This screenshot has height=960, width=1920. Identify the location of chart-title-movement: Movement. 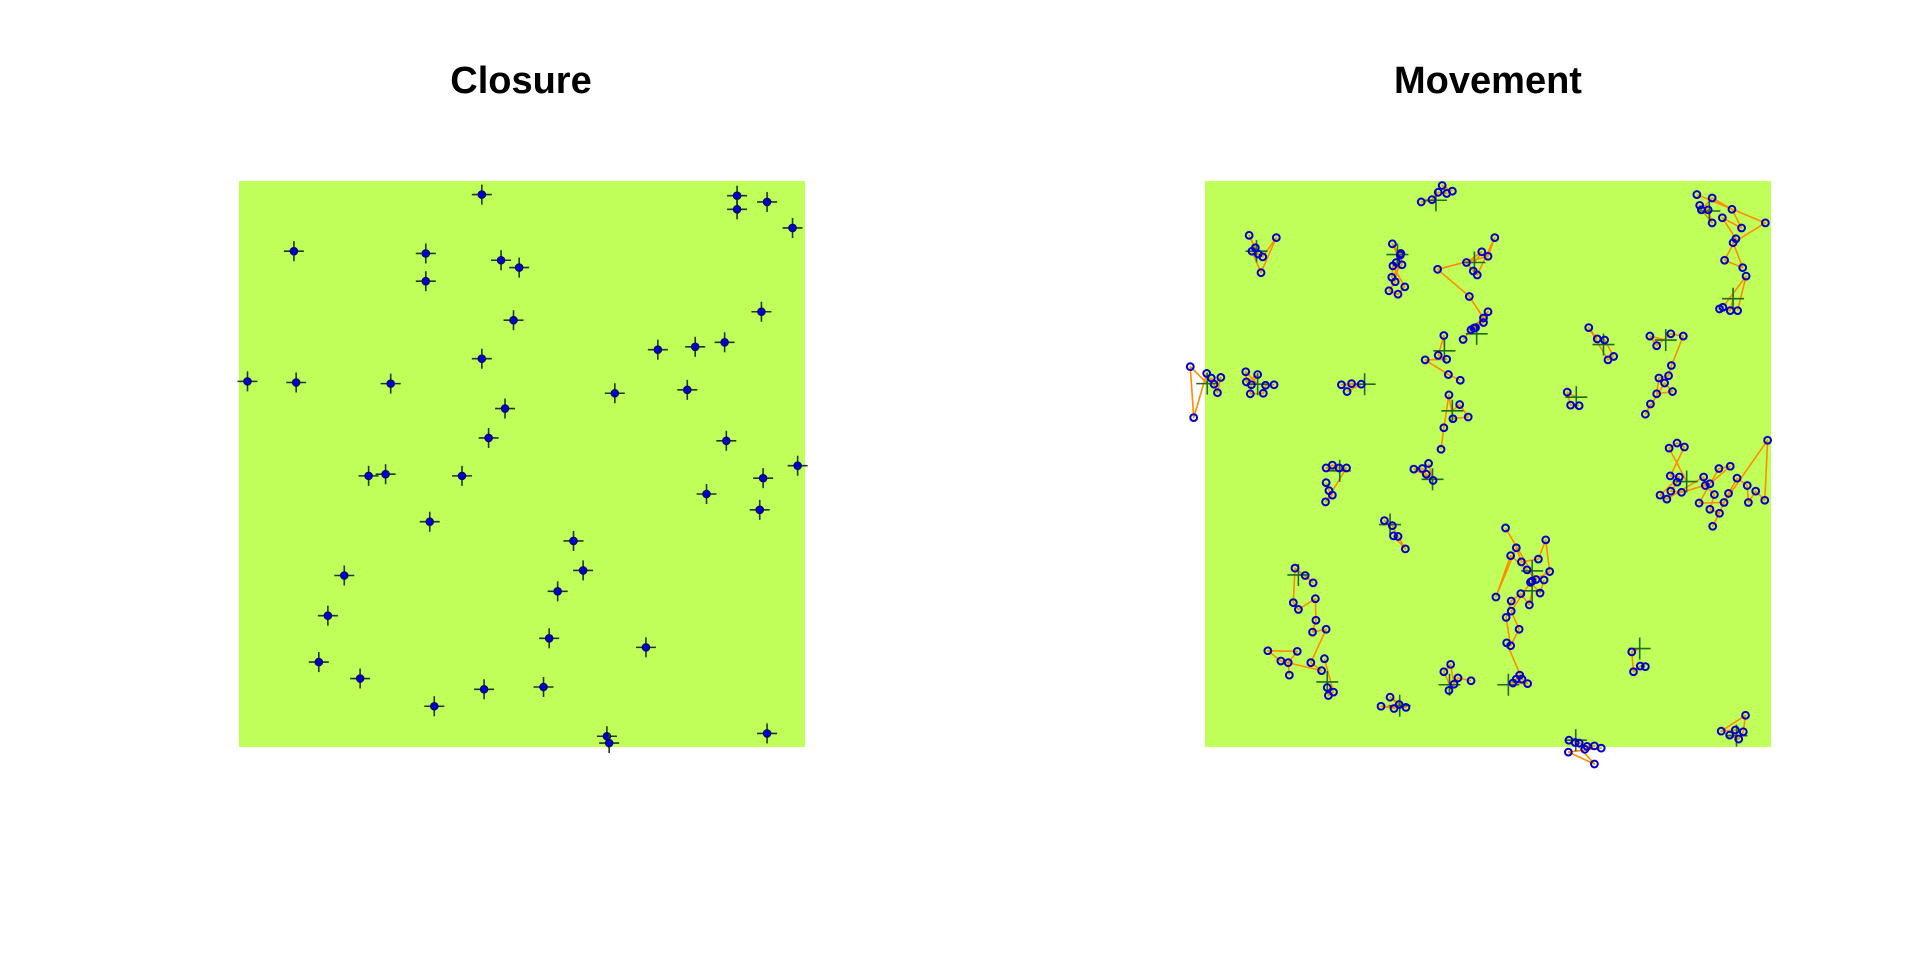
(1488, 81).